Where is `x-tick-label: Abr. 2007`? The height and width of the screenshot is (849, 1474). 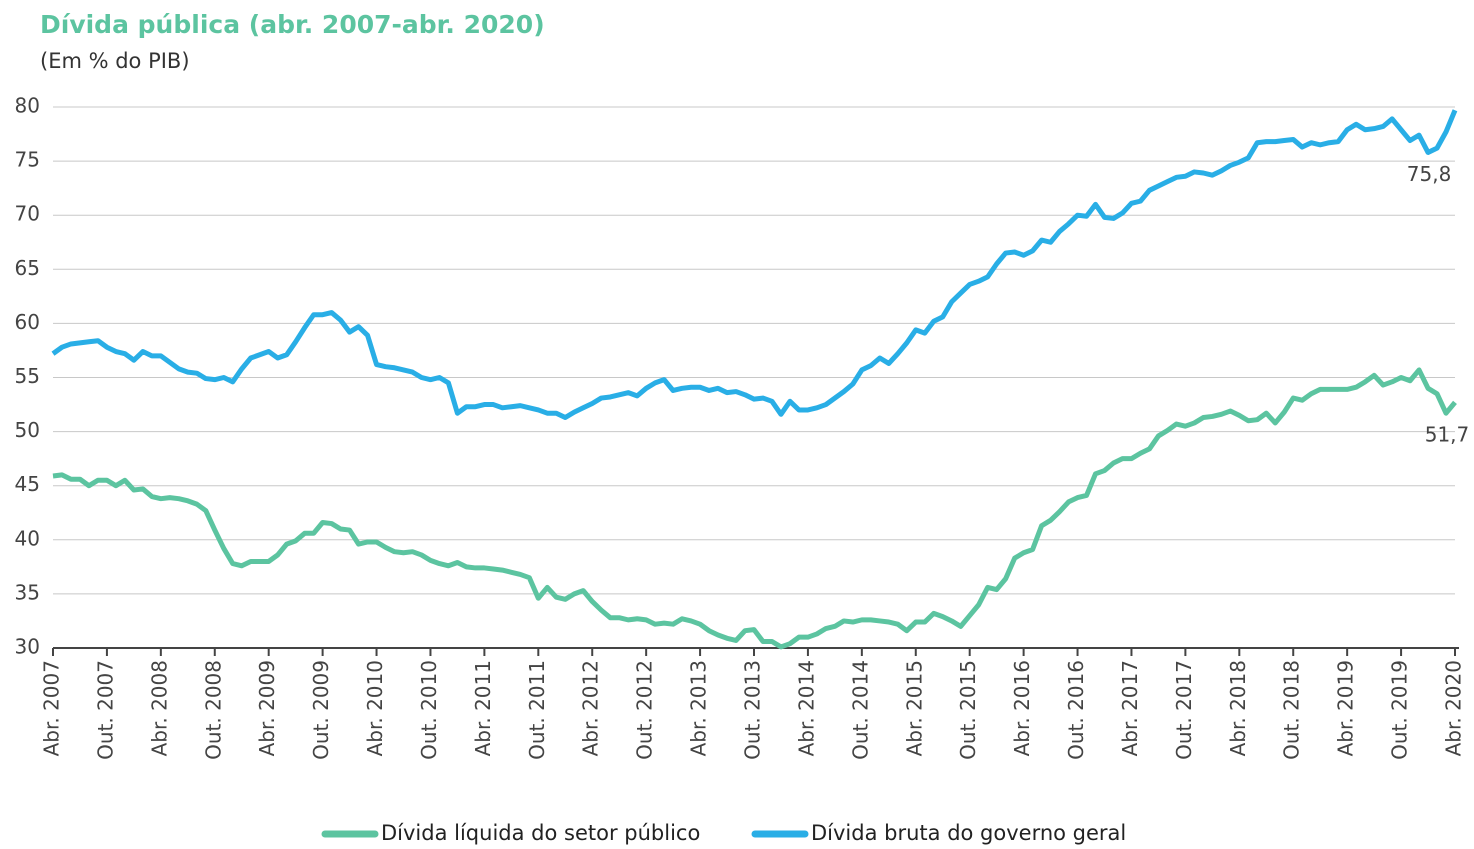 x-tick-label: Abr. 2007 is located at coordinates (52, 708).